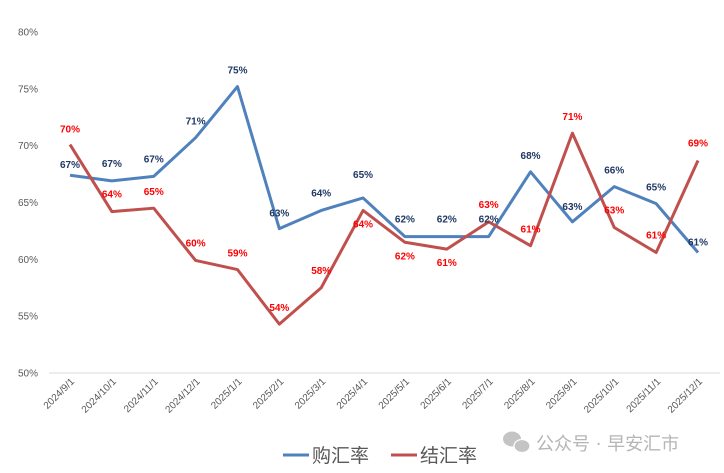  I want to click on x-tick-label: 2025/9/1, so click(562, 394).